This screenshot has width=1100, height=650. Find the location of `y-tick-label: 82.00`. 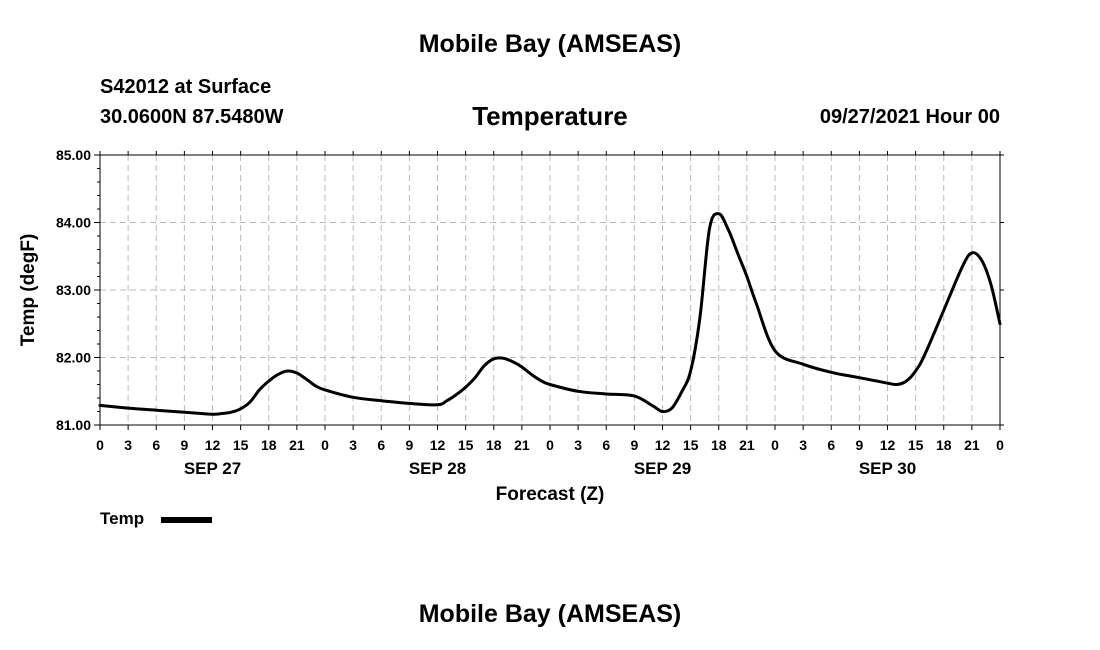

y-tick-label: 82.00 is located at coordinates (73, 358).